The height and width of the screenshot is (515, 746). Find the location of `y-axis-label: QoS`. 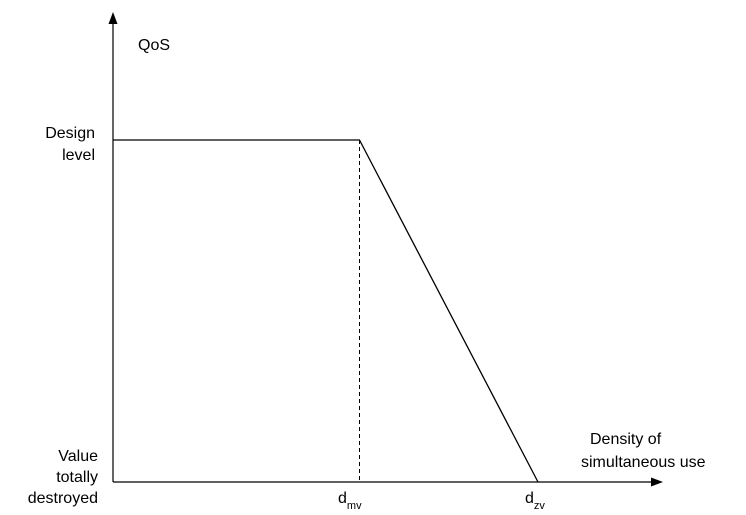

y-axis-label: QoS is located at coordinates (154, 45).